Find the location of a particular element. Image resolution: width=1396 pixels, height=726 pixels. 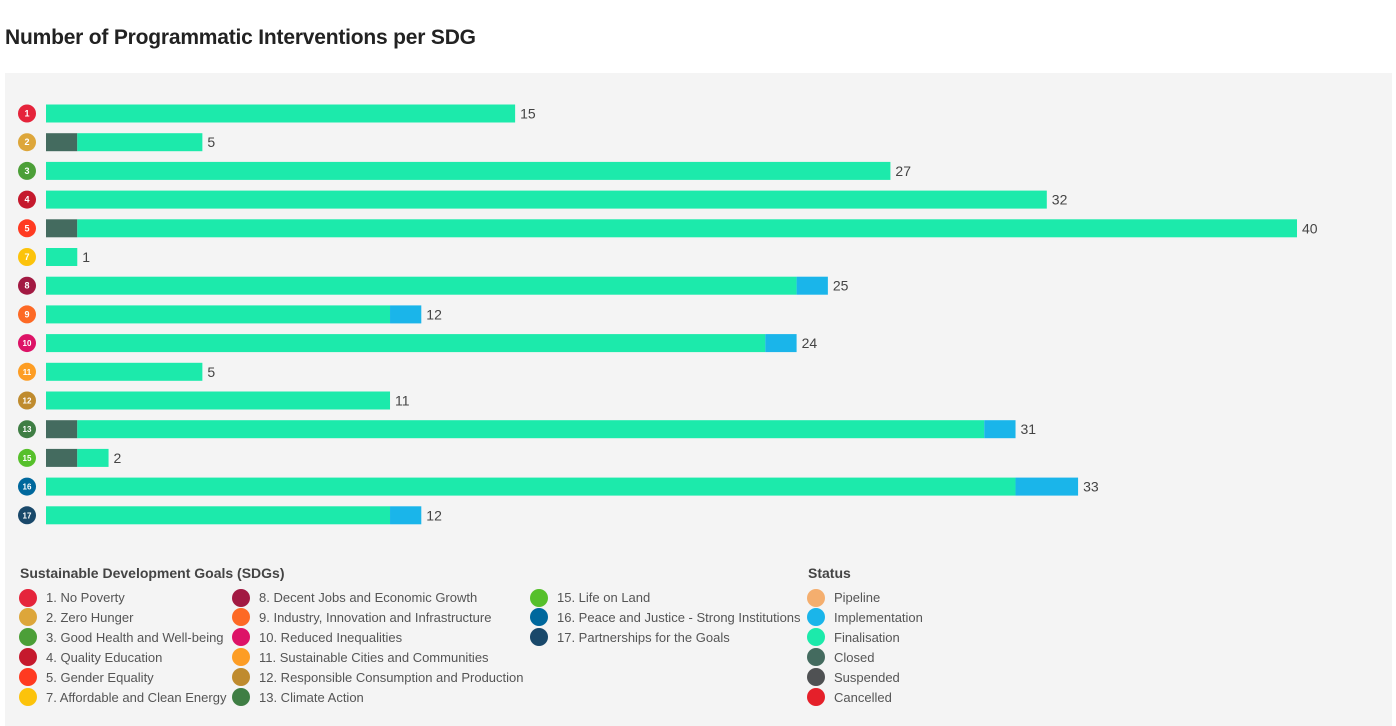

legend-label: 5. Gender Equality is located at coordinates (100, 677).